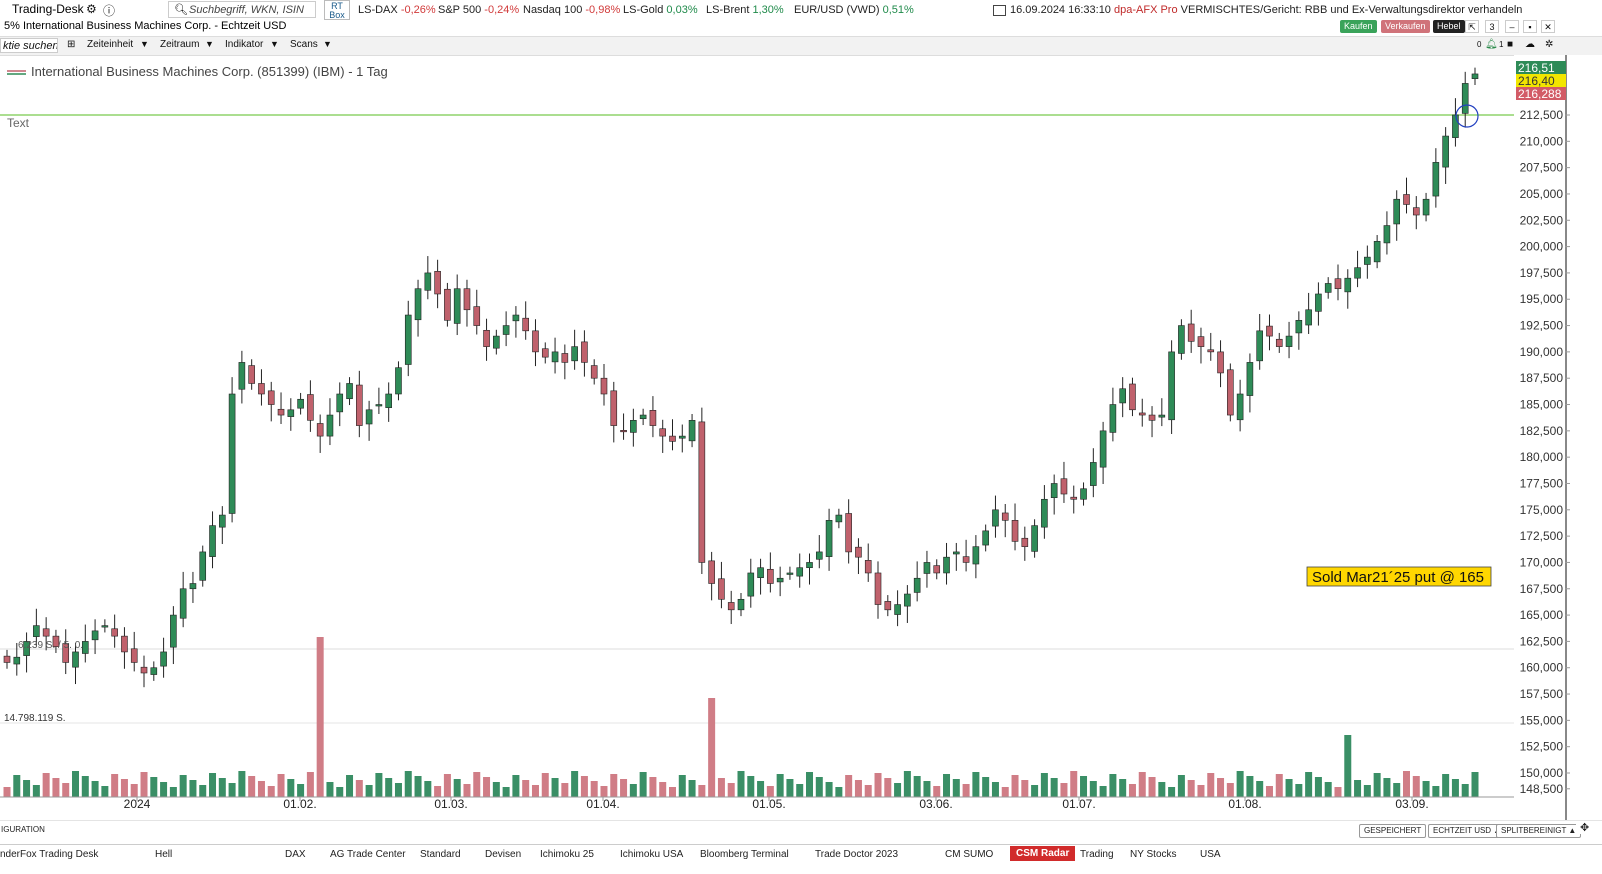  What do you see at coordinates (1549, 44) in the screenshot?
I see `settings-icon: ✲` at bounding box center [1549, 44].